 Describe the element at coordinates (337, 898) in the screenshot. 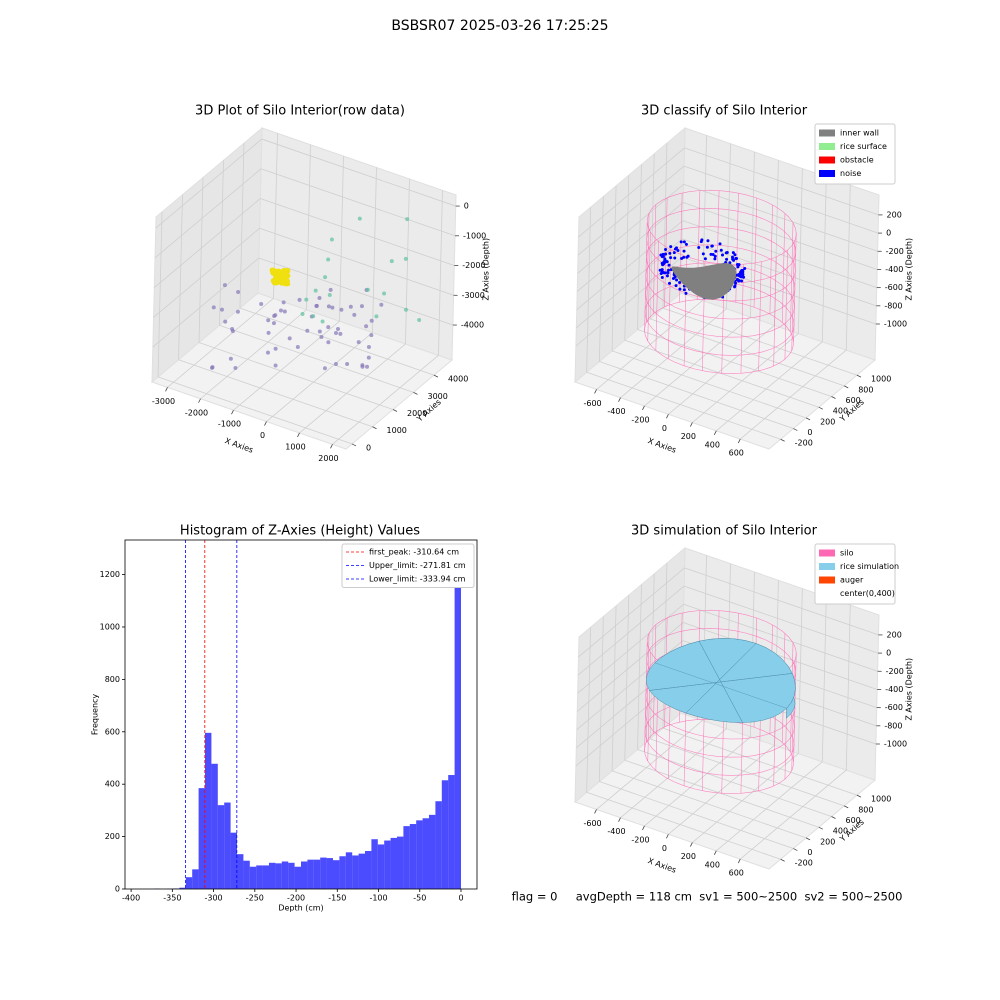

I see `x-tick-label: -150` at that location.